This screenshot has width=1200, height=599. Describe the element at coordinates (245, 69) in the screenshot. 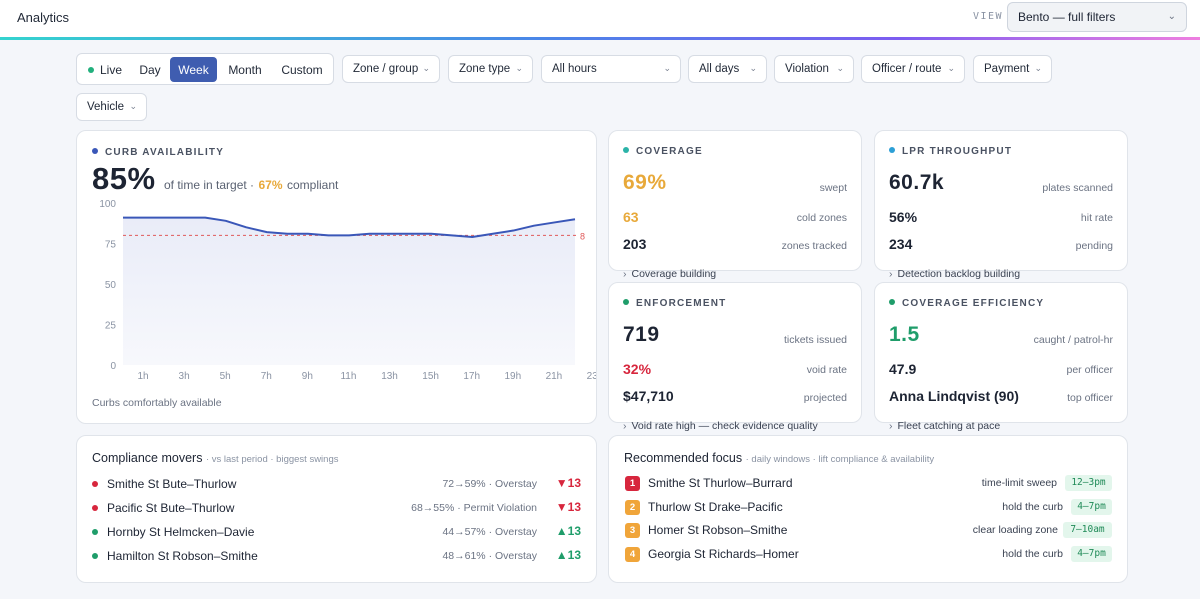

I see `period-month-button: Month` at that location.